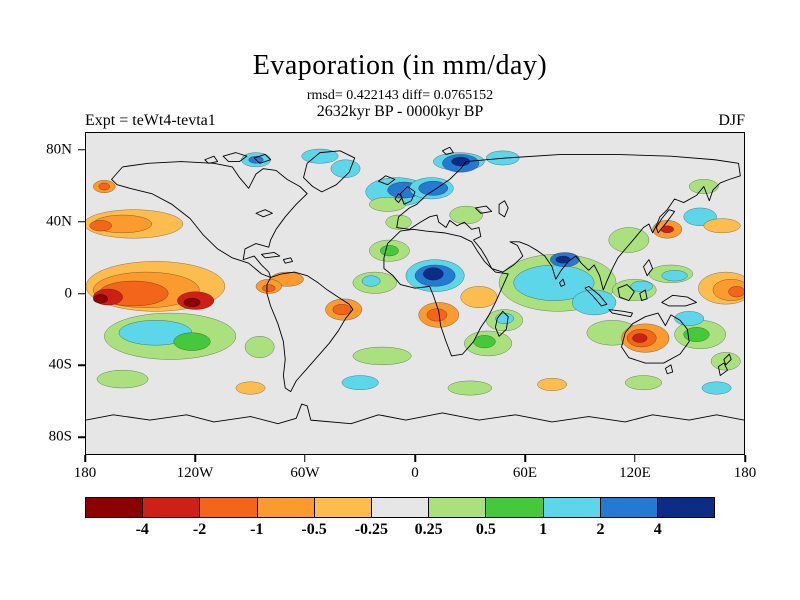  What do you see at coordinates (195, 473) in the screenshot?
I see `x-tick-label: 120W` at bounding box center [195, 473].